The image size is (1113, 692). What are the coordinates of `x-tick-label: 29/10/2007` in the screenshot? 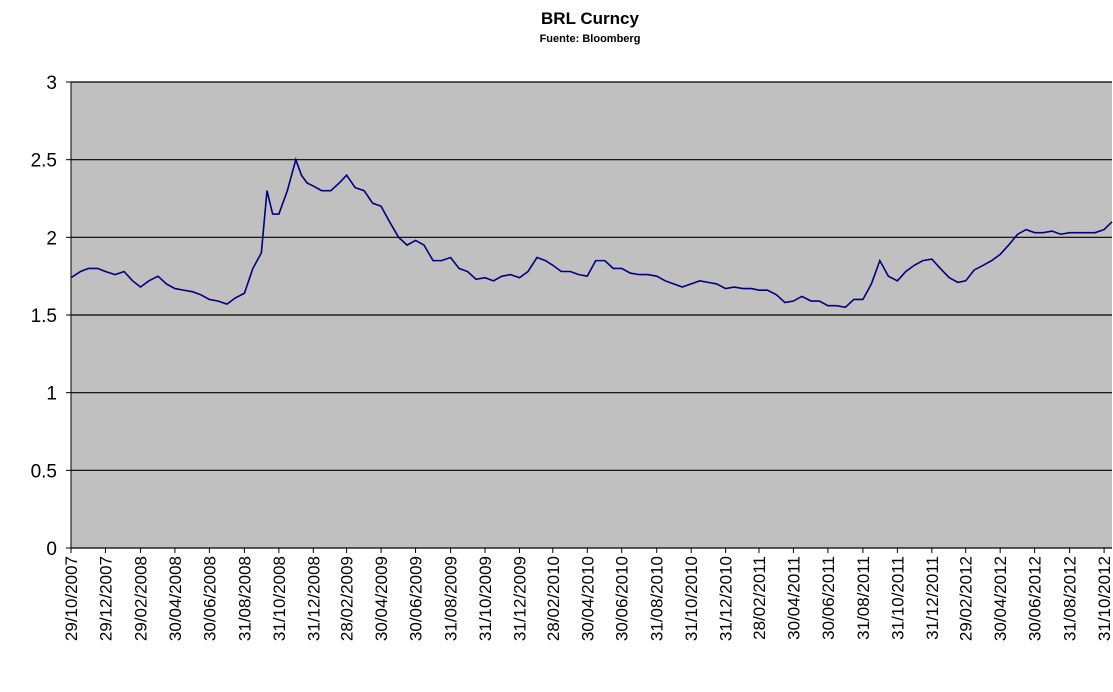 It's located at (71, 598).